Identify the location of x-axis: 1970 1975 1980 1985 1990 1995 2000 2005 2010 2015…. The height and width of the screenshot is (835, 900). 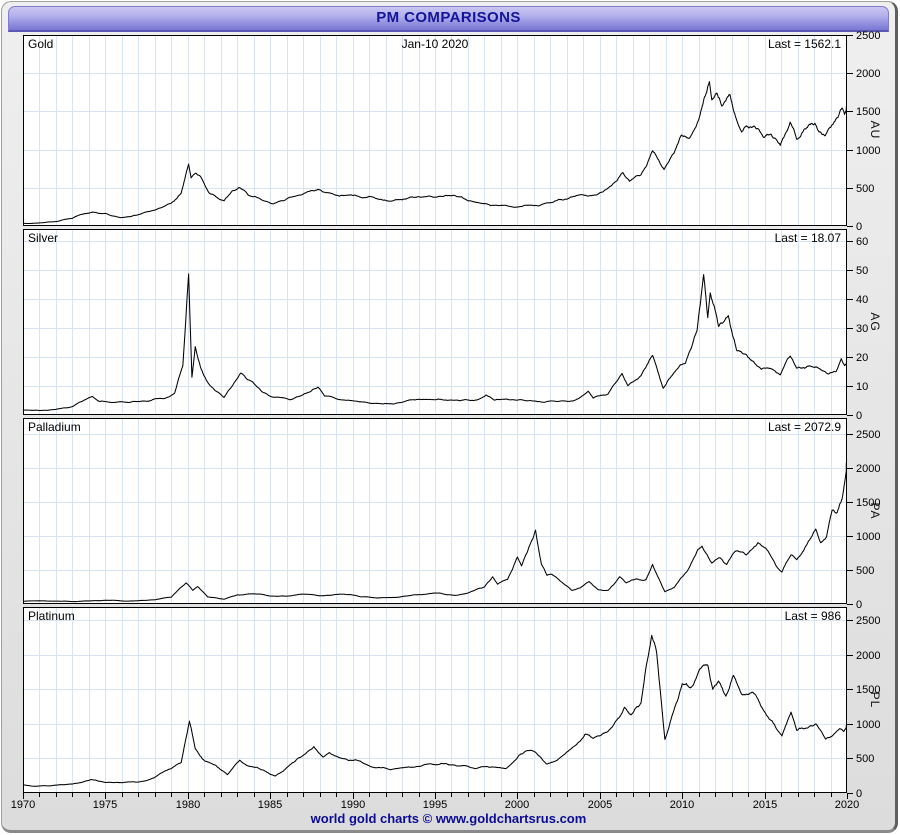
(435, 804).